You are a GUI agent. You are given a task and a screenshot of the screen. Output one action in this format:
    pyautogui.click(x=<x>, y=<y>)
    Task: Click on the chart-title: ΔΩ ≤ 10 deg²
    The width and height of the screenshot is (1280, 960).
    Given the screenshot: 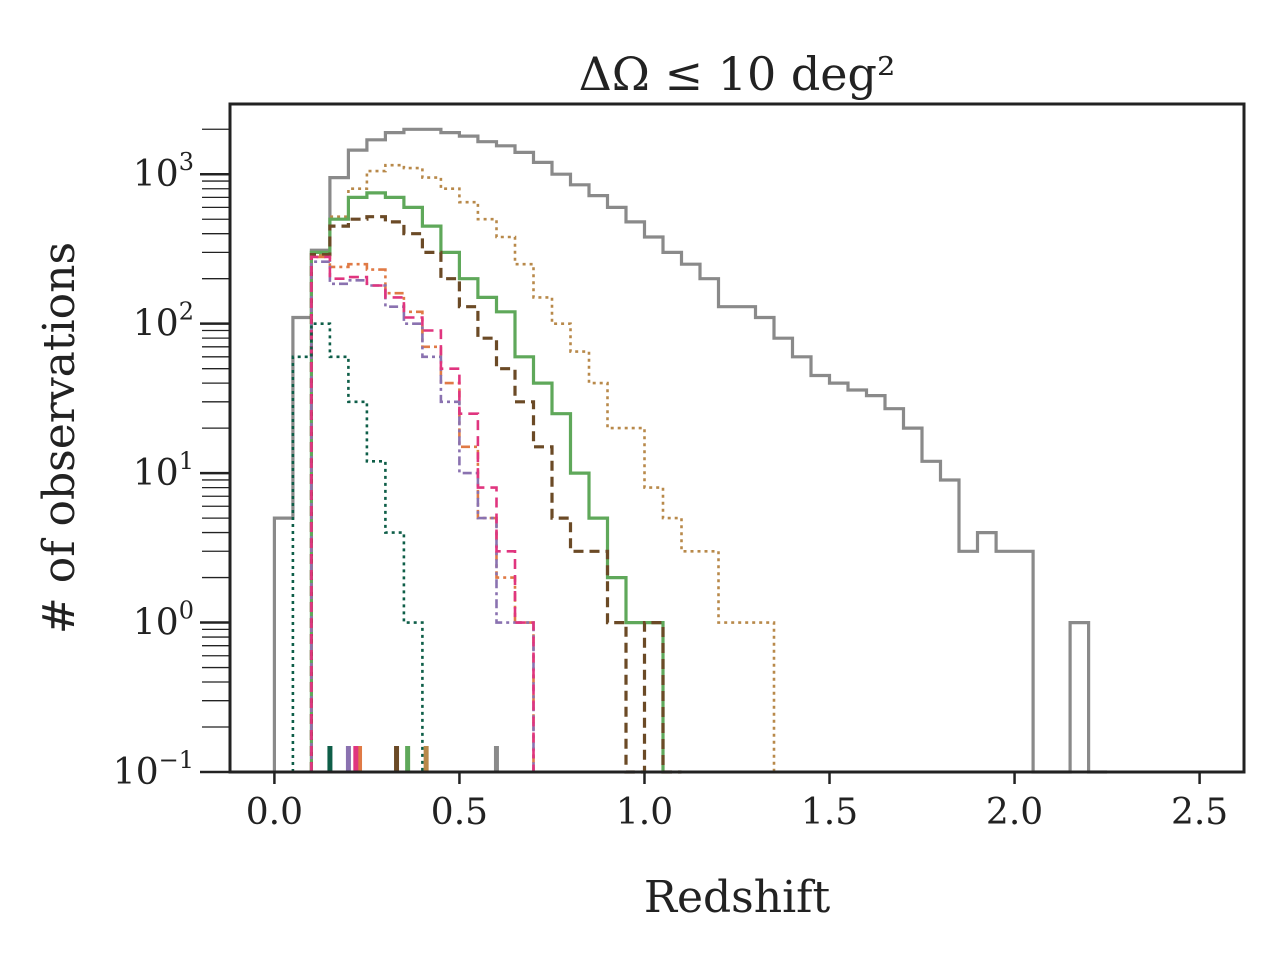 What is the action you would take?
    pyautogui.click(x=737, y=74)
    